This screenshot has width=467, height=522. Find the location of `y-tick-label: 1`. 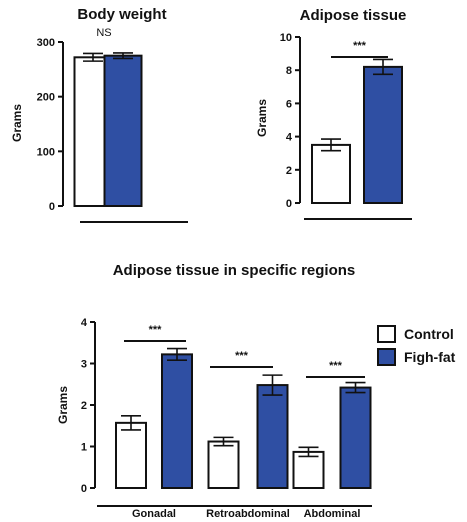

y-tick-label: 1 is located at coordinates (84, 448).